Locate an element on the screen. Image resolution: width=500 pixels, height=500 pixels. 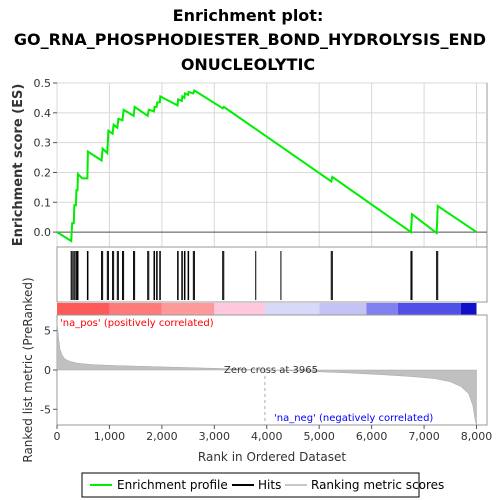
x-tick-label: 8,000 is located at coordinates (477, 436).